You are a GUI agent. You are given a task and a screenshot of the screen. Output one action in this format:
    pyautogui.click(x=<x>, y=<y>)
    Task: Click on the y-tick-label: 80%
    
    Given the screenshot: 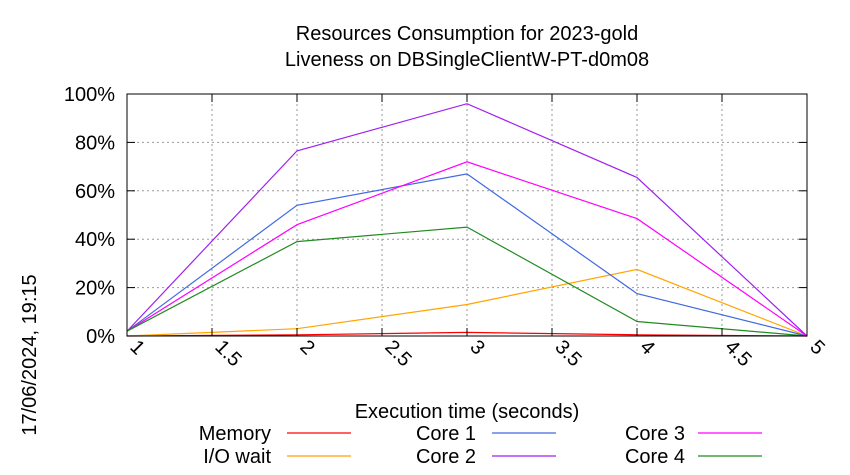 What is the action you would take?
    pyautogui.click(x=95, y=143)
    